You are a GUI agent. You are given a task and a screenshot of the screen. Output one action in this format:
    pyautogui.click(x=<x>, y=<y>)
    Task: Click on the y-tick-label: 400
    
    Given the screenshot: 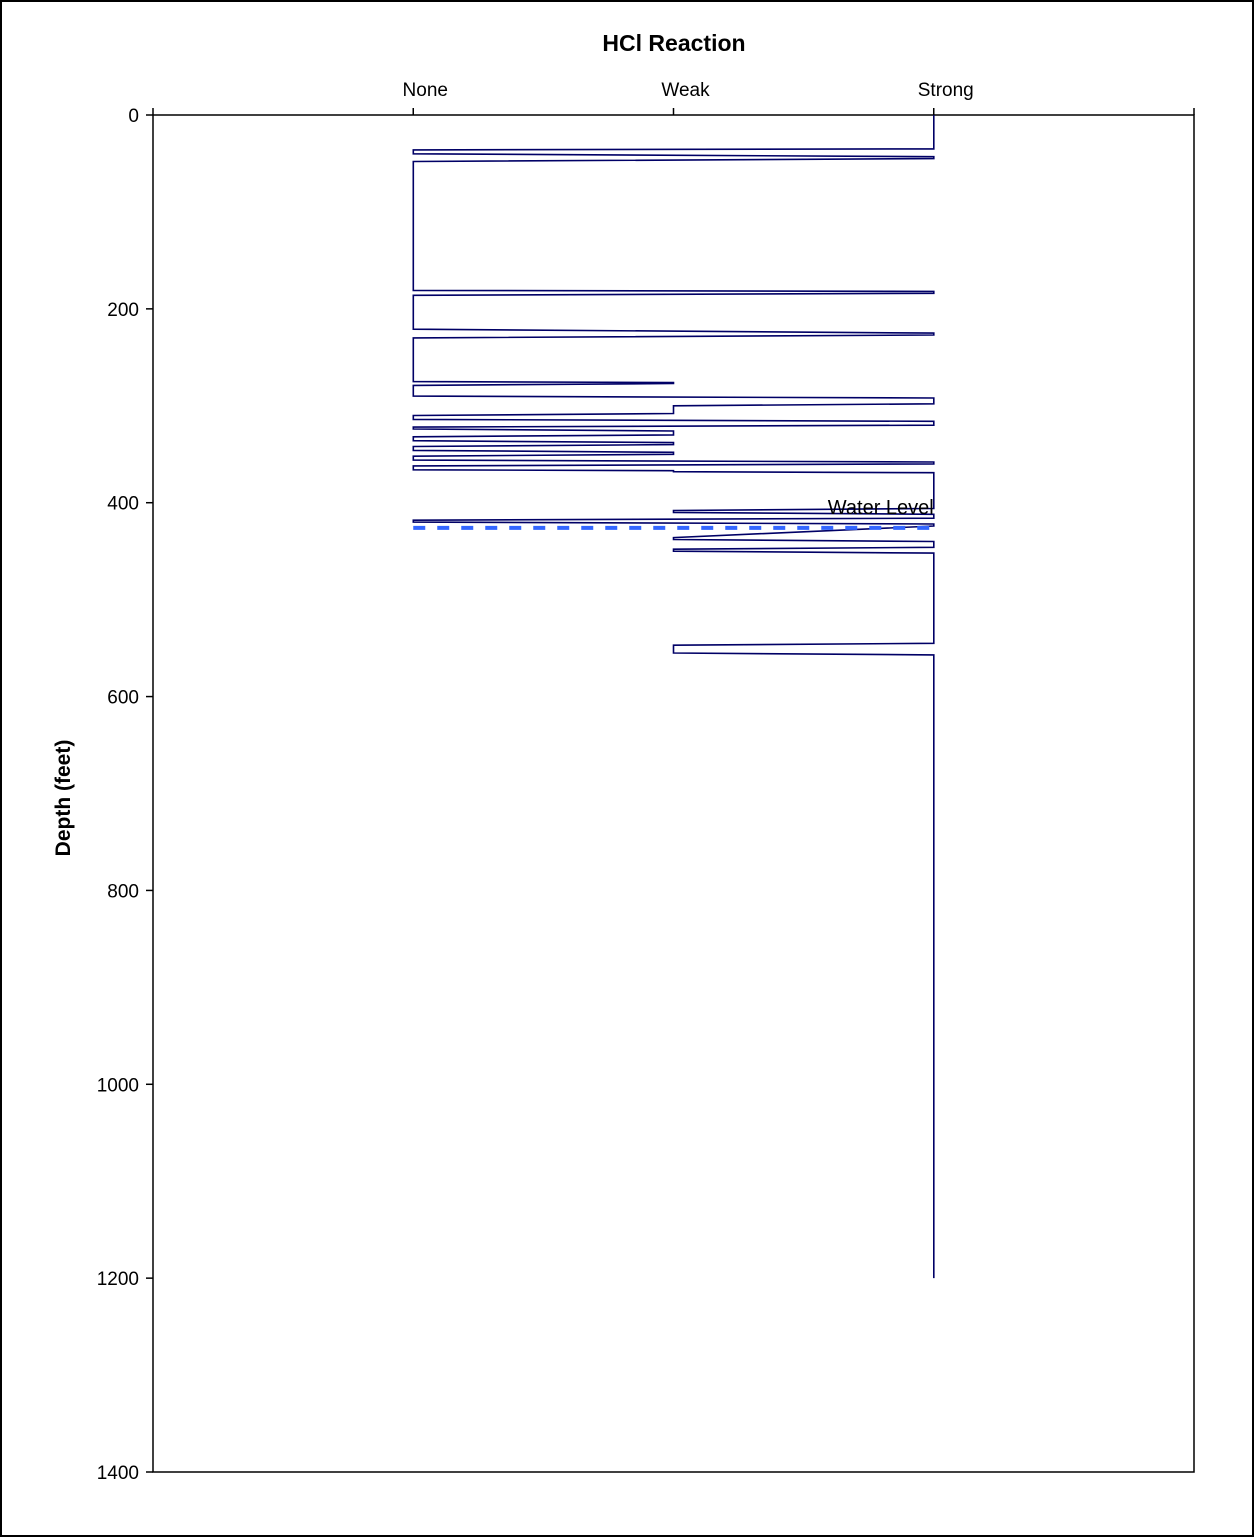 What is the action you would take?
    pyautogui.click(x=123, y=504)
    